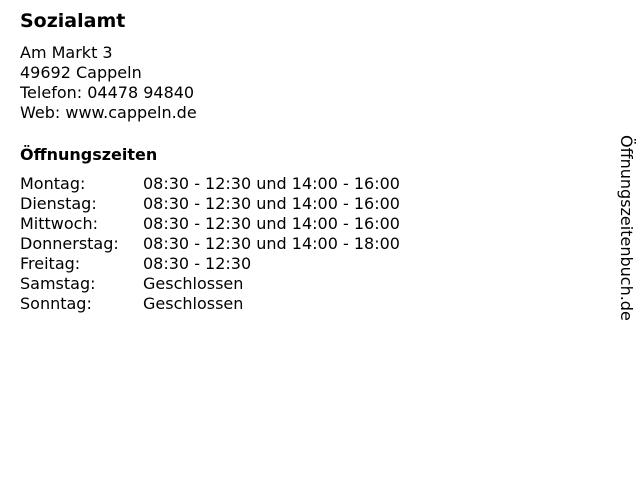 The width and height of the screenshot is (640, 480). Describe the element at coordinates (58, 203) in the screenshot. I see `day: Dienstag:` at that location.